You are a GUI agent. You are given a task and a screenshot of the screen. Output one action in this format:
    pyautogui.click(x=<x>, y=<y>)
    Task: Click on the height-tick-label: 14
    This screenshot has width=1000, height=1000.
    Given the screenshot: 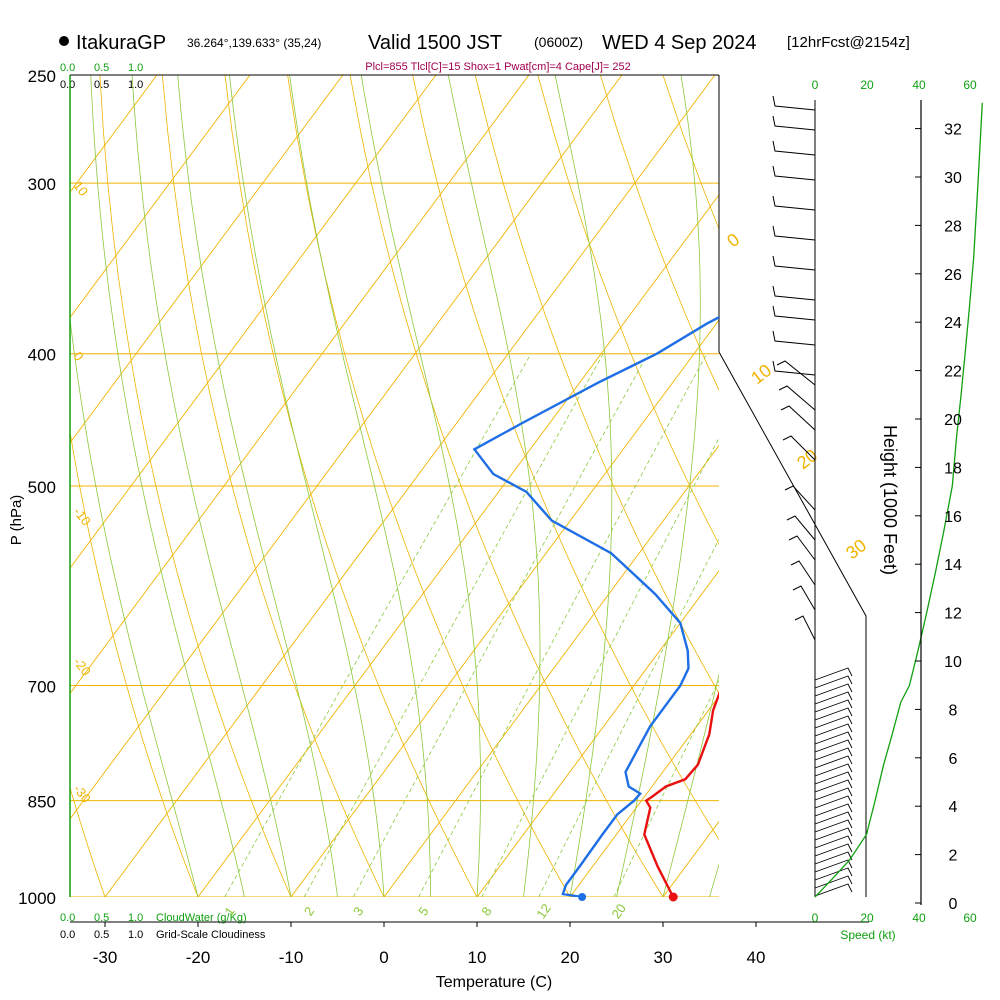 What is the action you would take?
    pyautogui.click(x=953, y=565)
    